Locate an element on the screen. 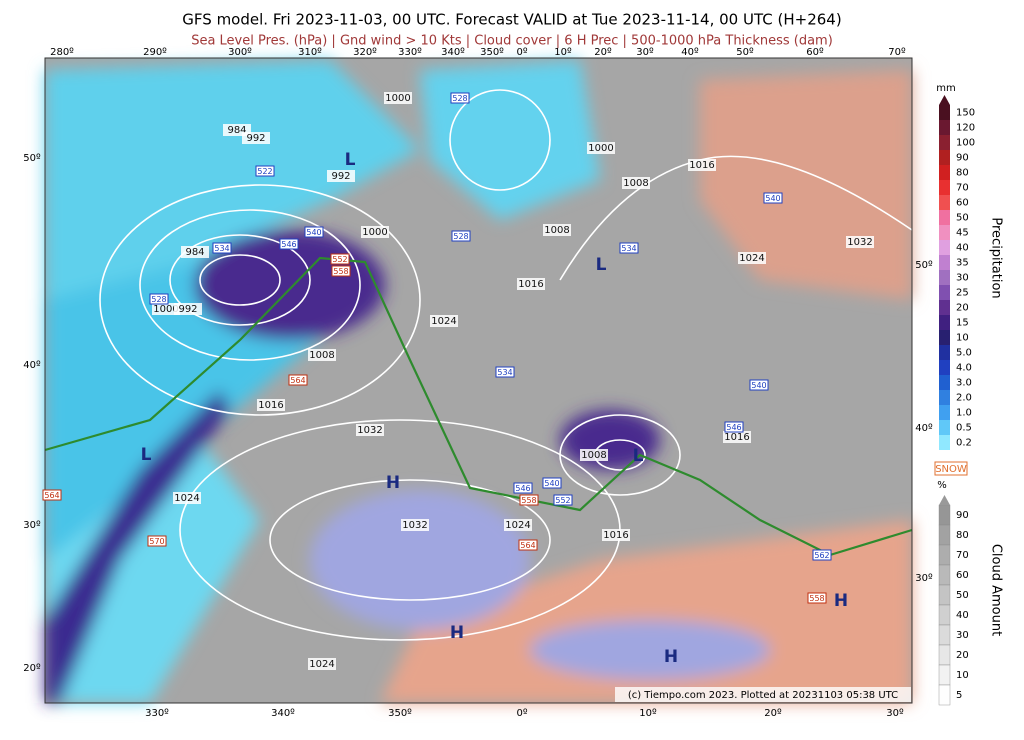  thickness-label: 564 is located at coordinates (527, 545).